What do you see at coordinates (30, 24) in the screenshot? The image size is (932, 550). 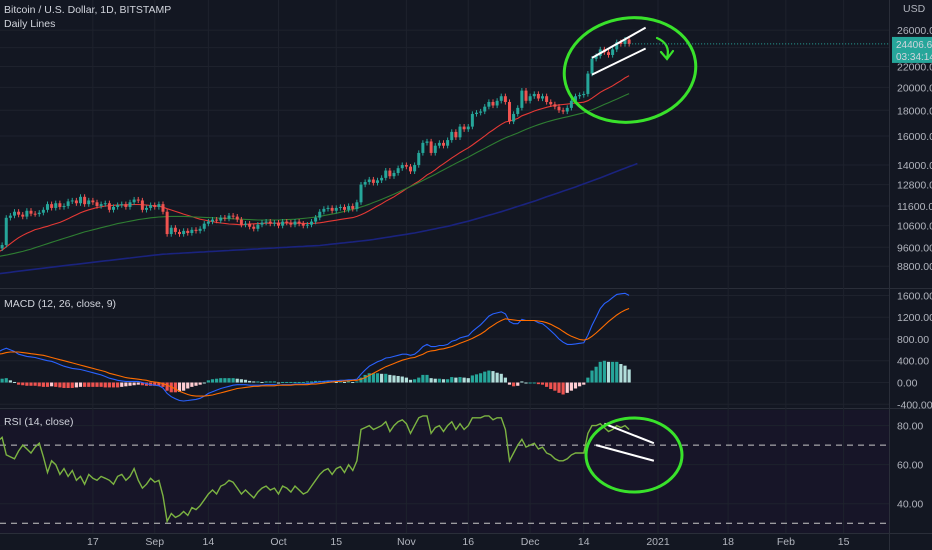 I see `study-name: Daily Lines` at bounding box center [30, 24].